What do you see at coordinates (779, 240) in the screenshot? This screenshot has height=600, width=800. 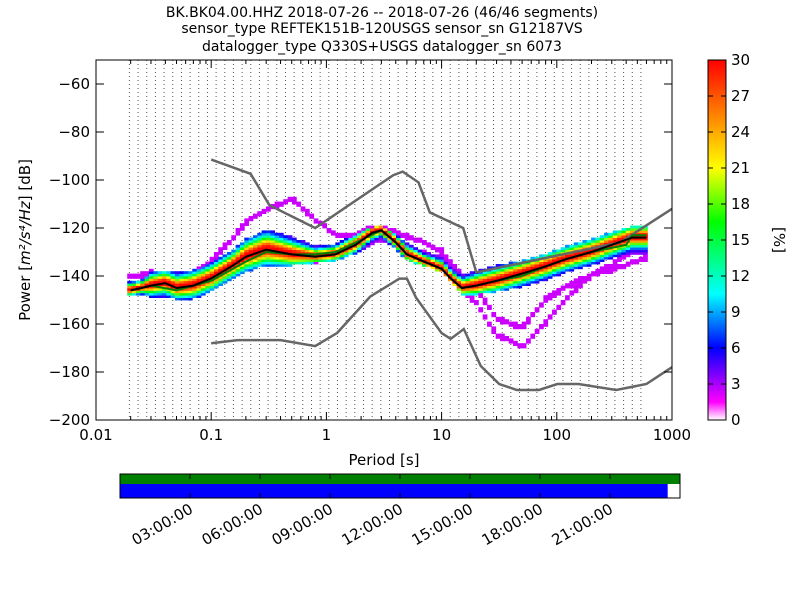 I see `colorbar-label: [%]` at bounding box center [779, 240].